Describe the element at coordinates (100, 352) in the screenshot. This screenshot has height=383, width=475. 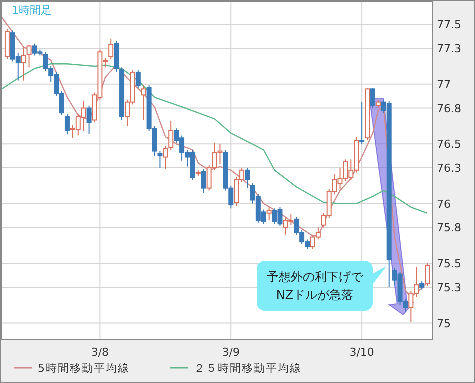
I see `x-tick-label: 3/8` at that location.